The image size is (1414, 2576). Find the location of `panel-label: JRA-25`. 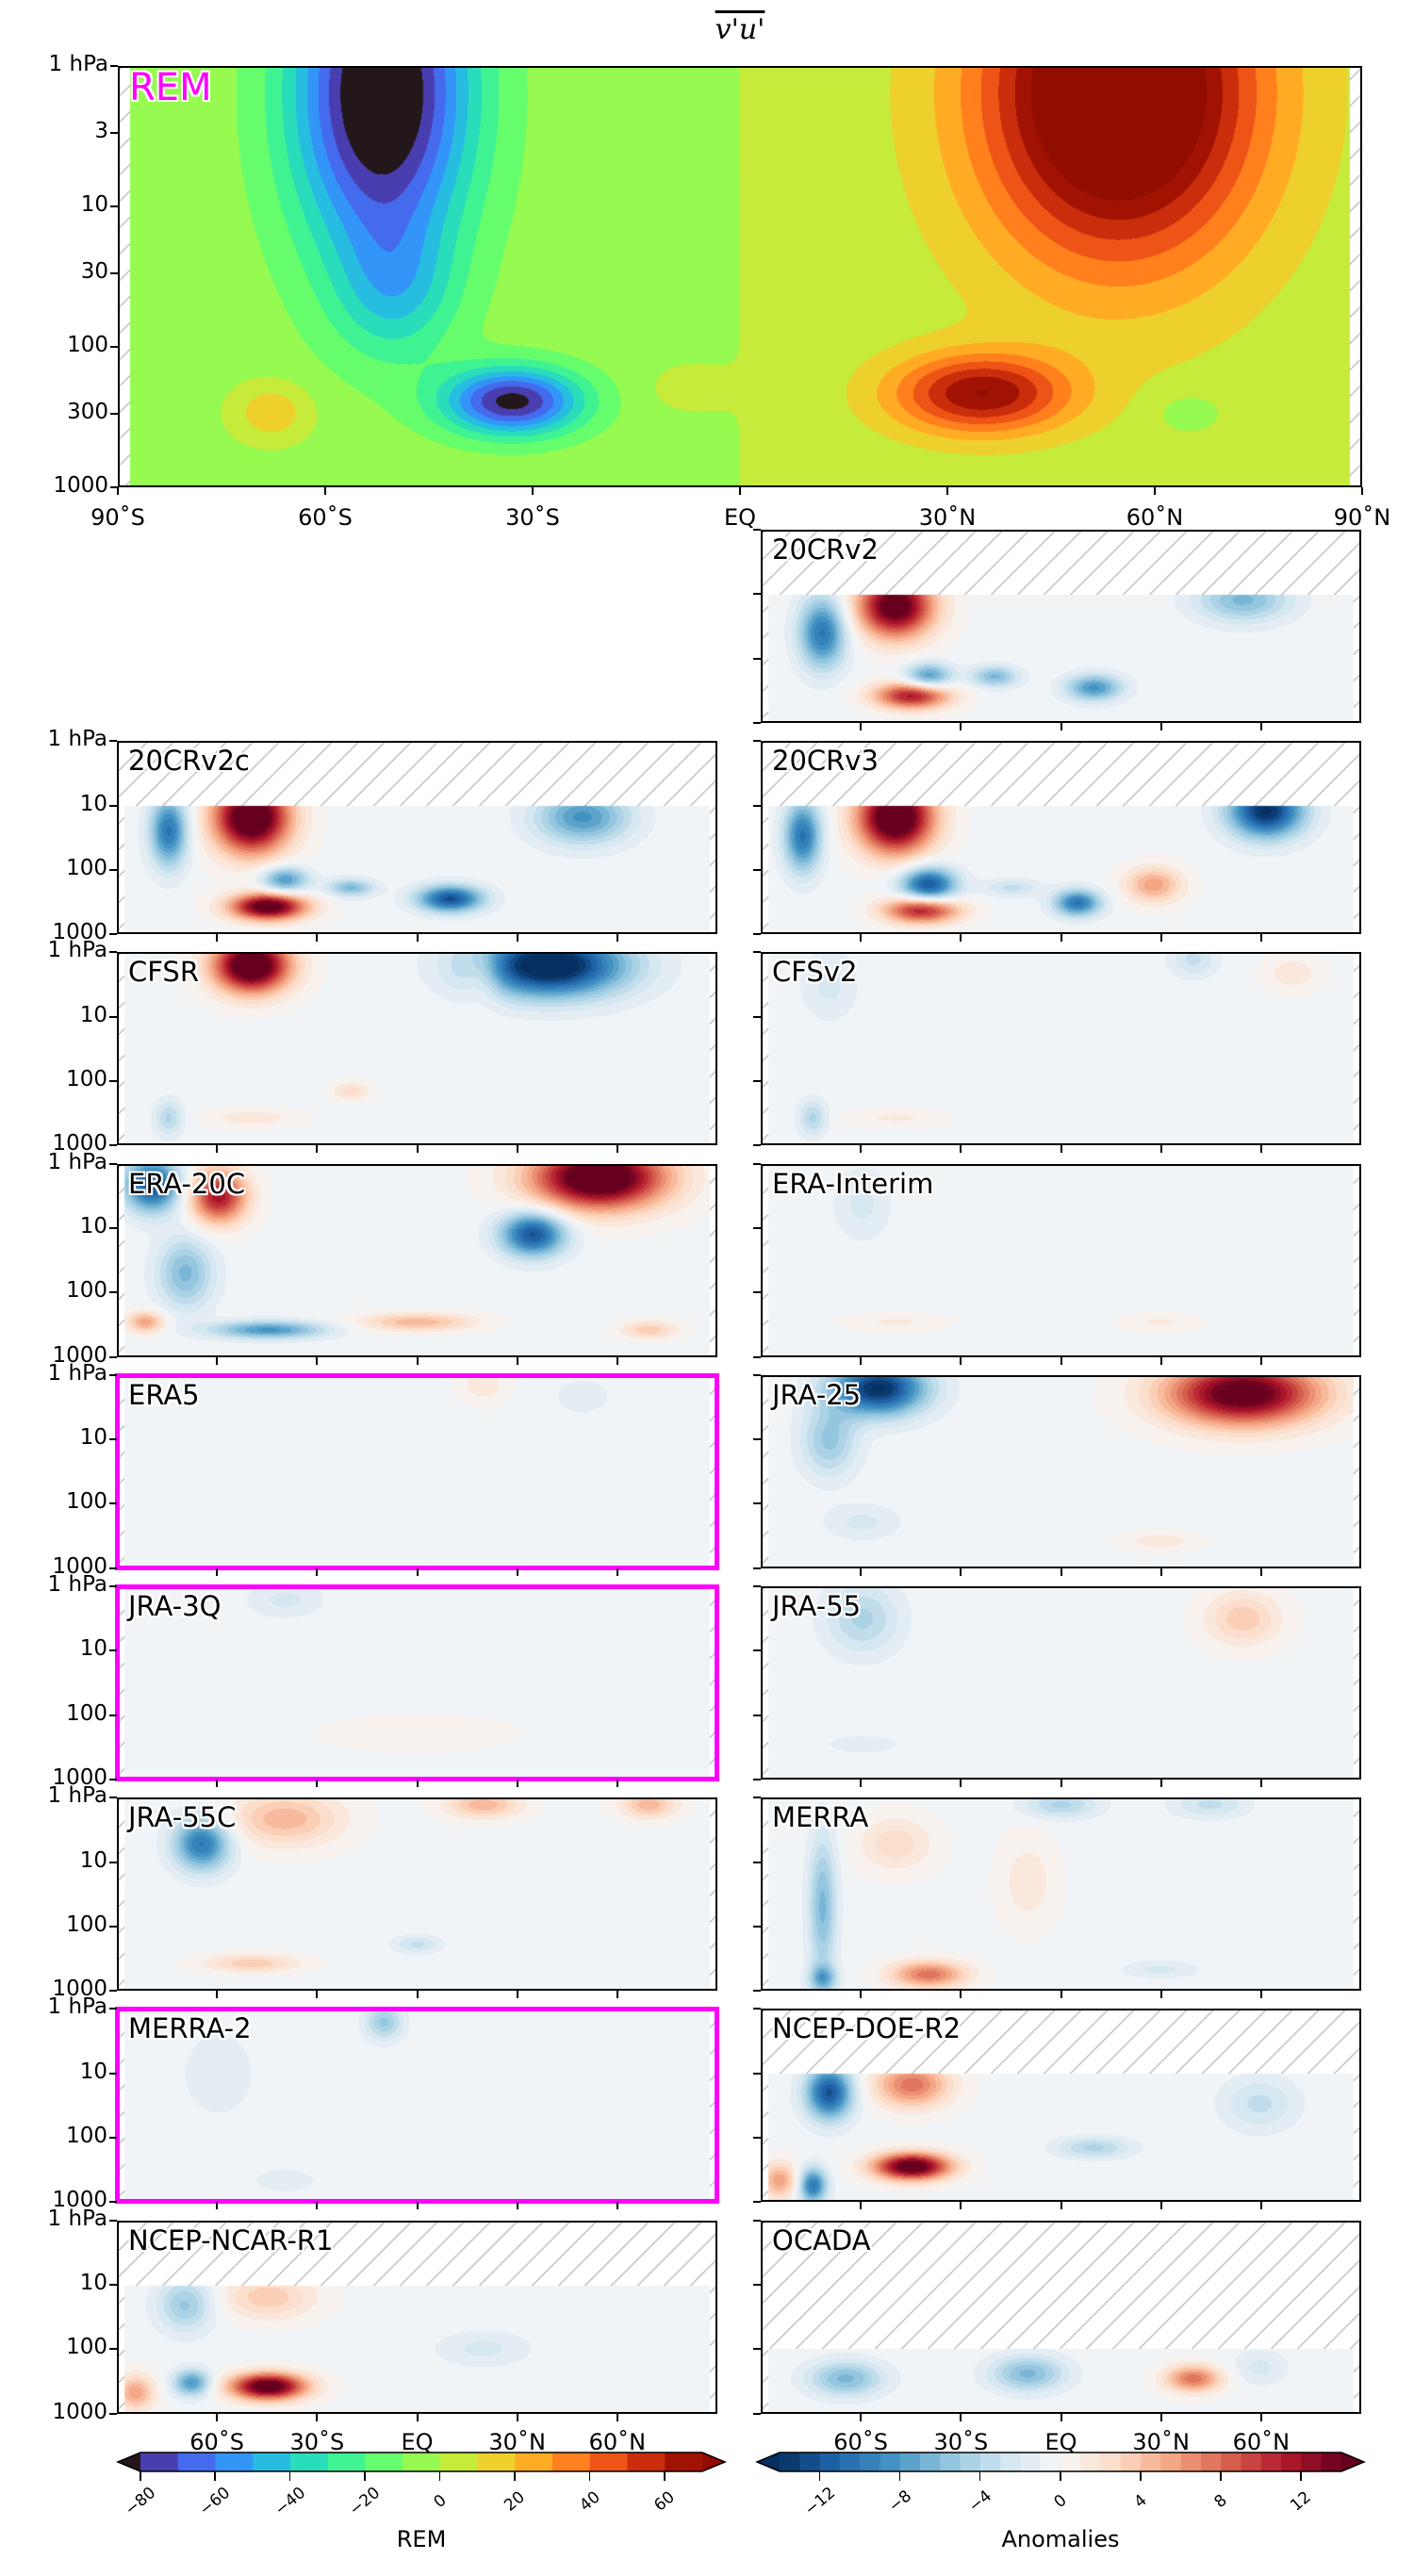

panel-label: JRA-25 is located at coordinates (817, 1394).